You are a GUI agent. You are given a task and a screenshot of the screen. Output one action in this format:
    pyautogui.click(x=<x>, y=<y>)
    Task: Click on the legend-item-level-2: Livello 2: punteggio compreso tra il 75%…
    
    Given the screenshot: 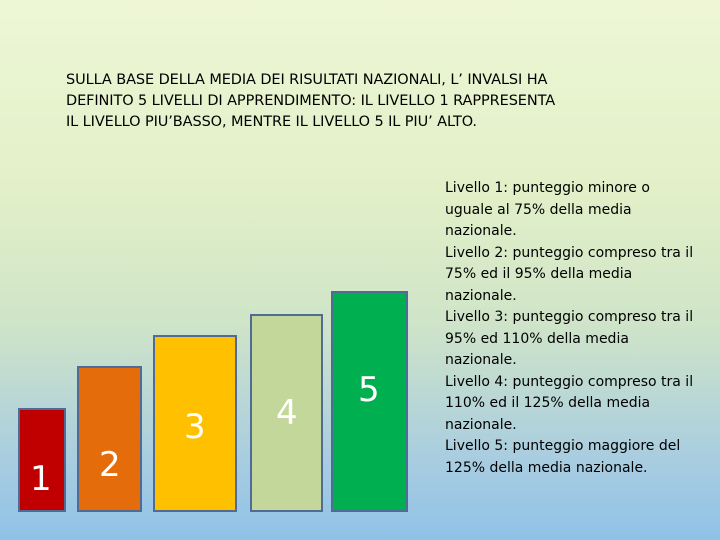 What is the action you would take?
    pyautogui.click(x=569, y=274)
    